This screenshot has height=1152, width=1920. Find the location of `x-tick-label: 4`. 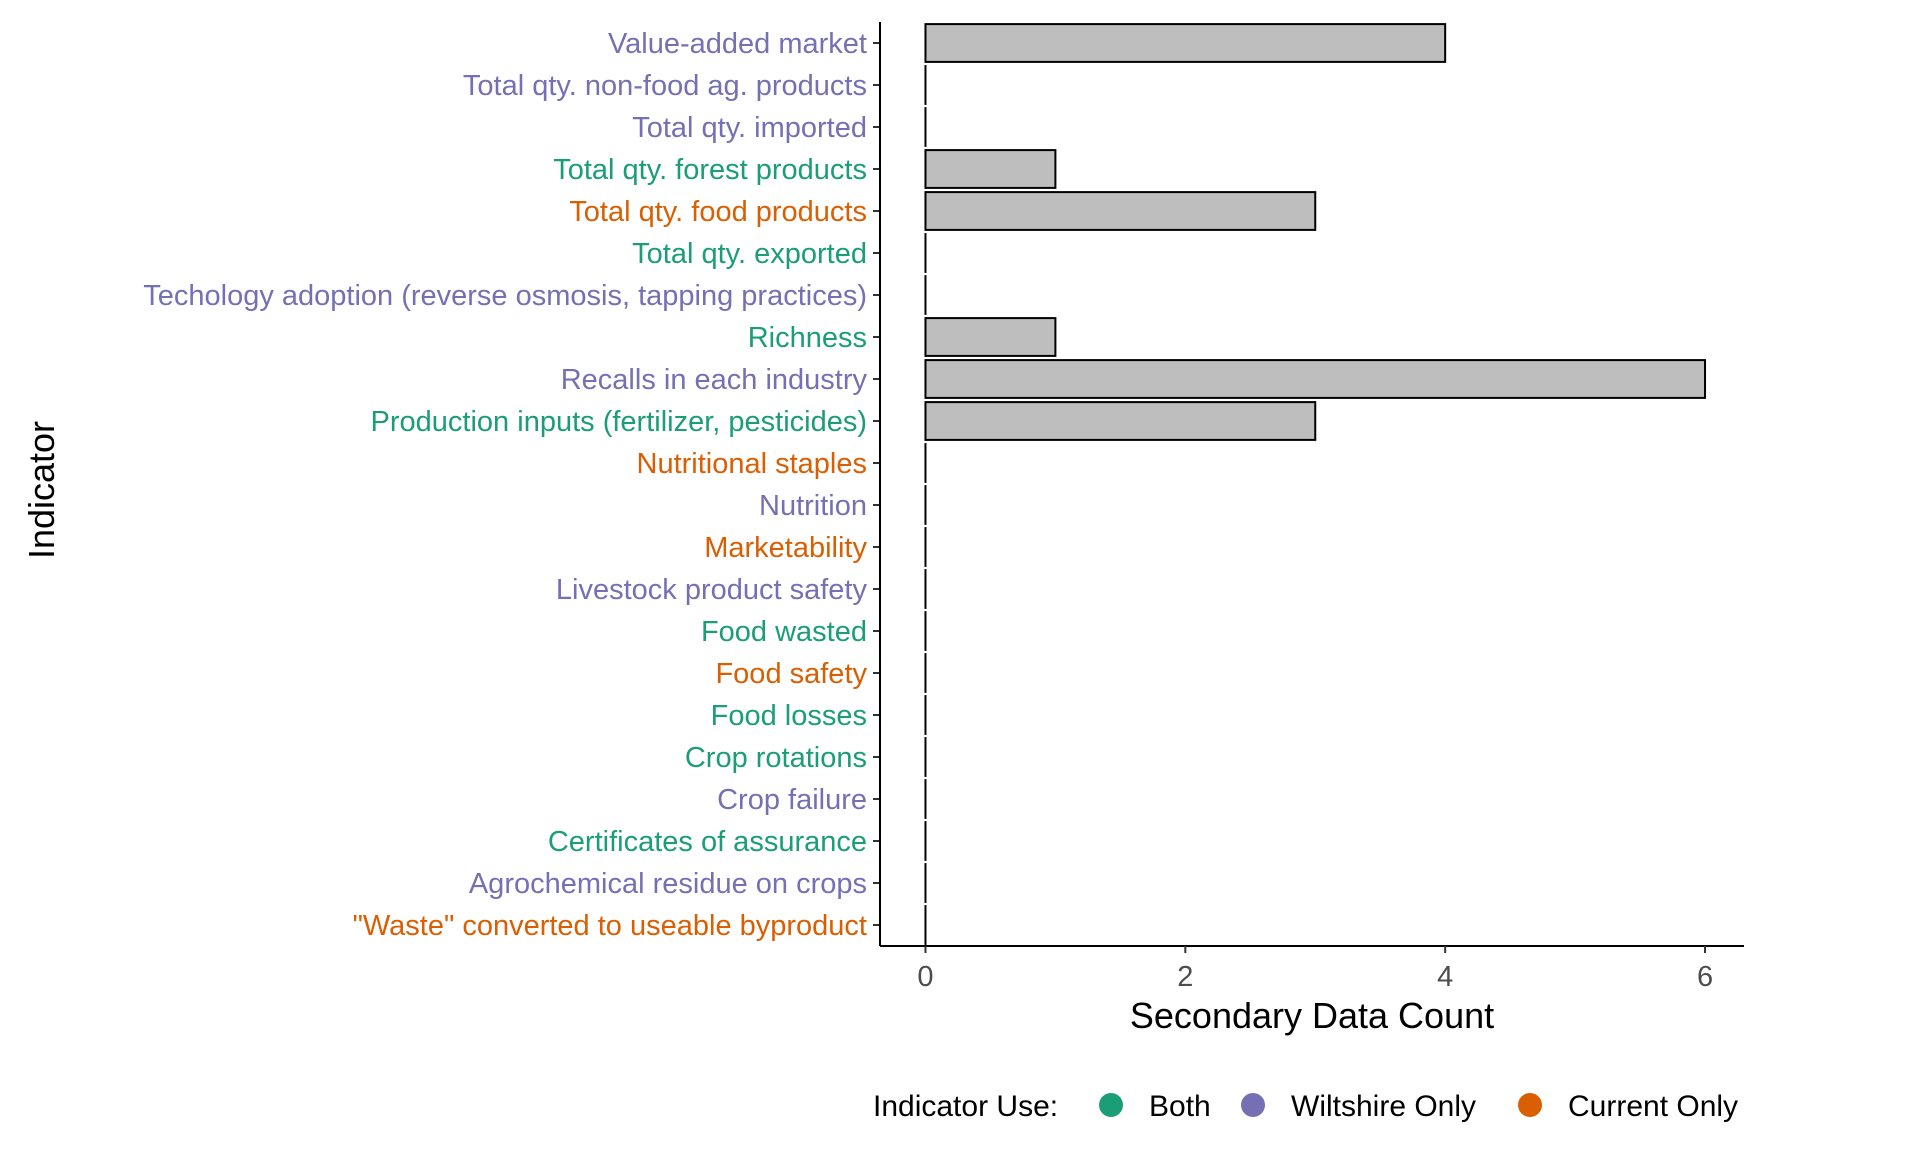

x-tick-label: 4 is located at coordinates (1445, 977).